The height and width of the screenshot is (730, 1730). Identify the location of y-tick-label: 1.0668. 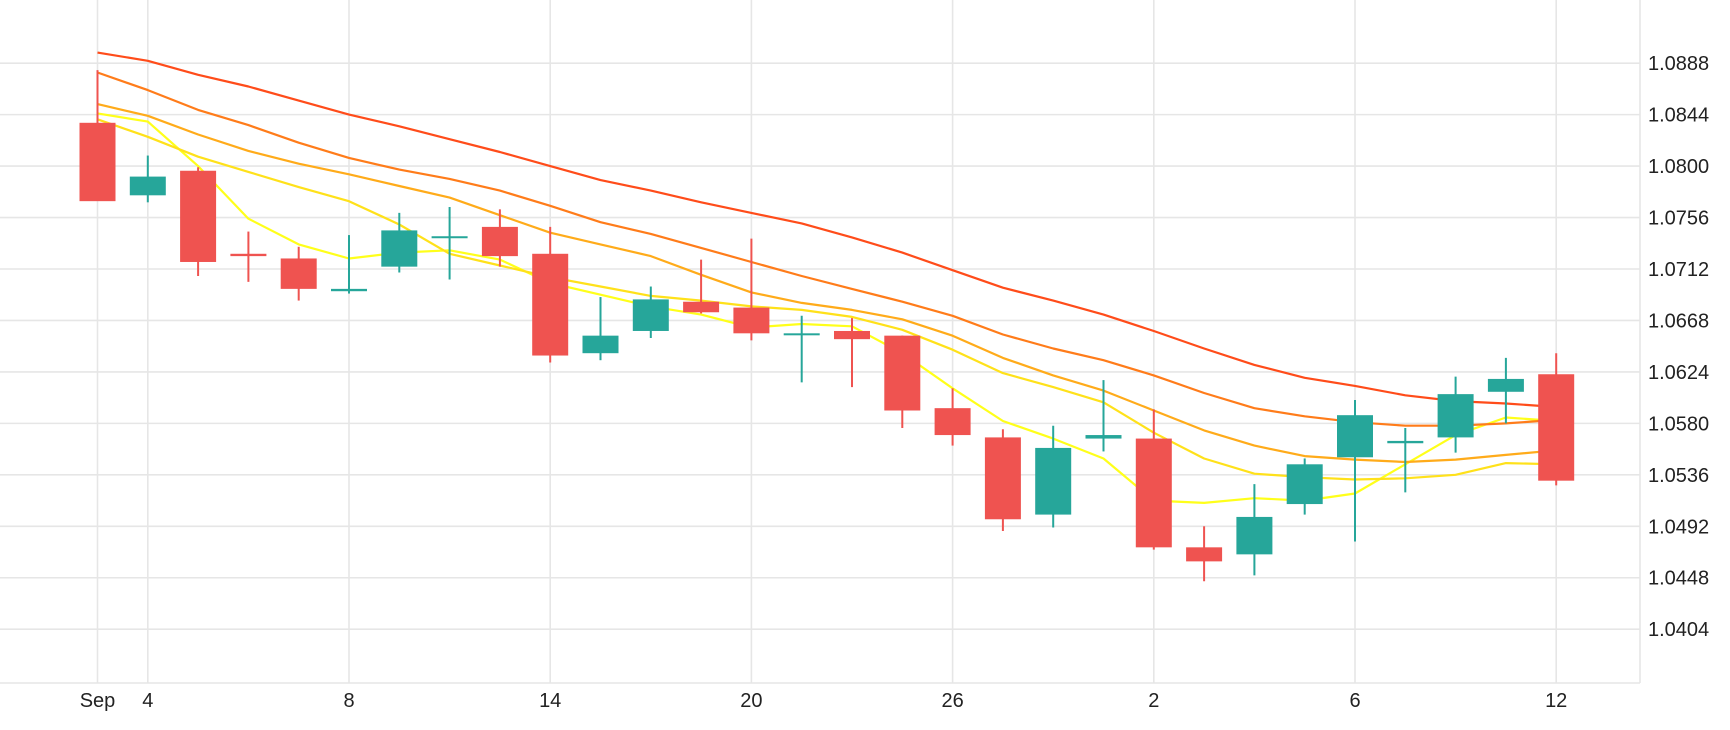
(1678, 321).